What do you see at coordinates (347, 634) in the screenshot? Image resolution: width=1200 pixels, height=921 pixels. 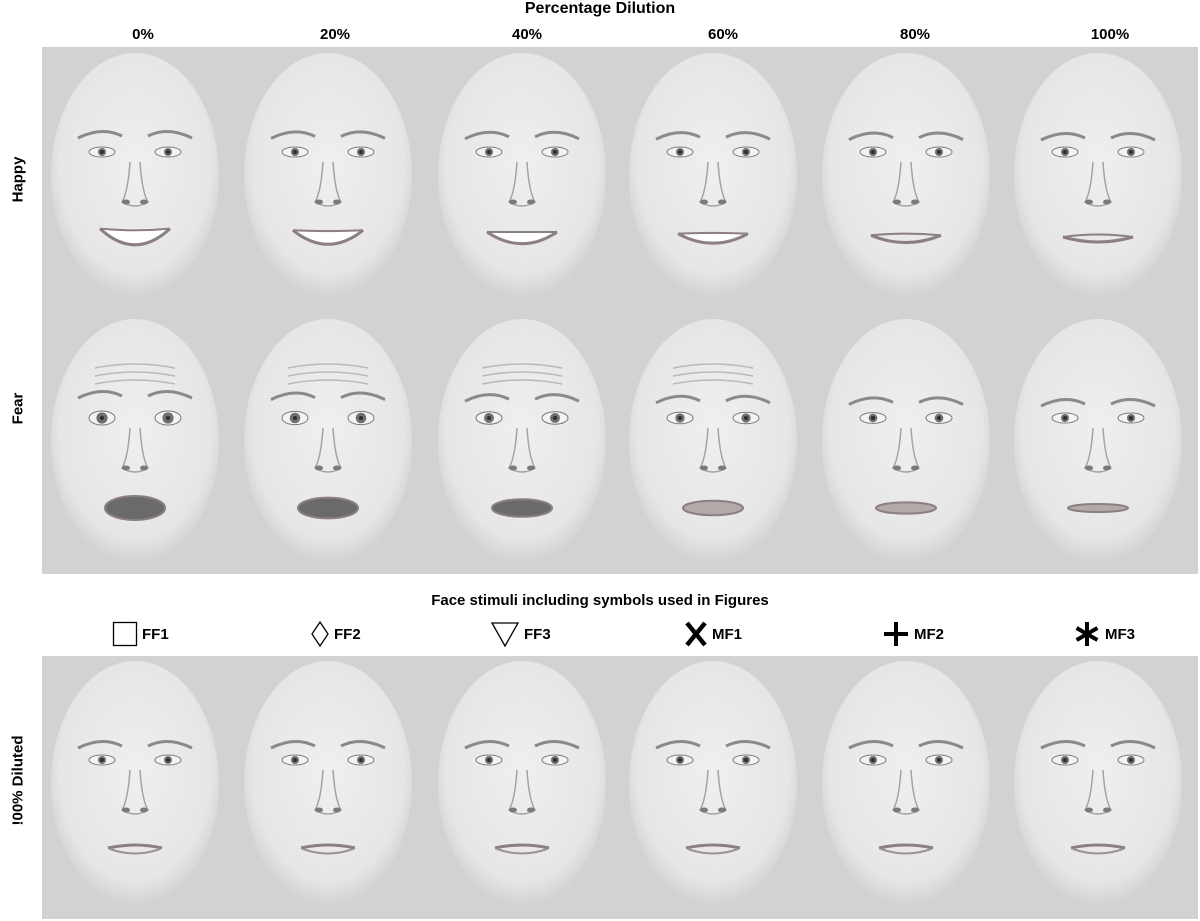 I see `symbol-label: FF2` at bounding box center [347, 634].